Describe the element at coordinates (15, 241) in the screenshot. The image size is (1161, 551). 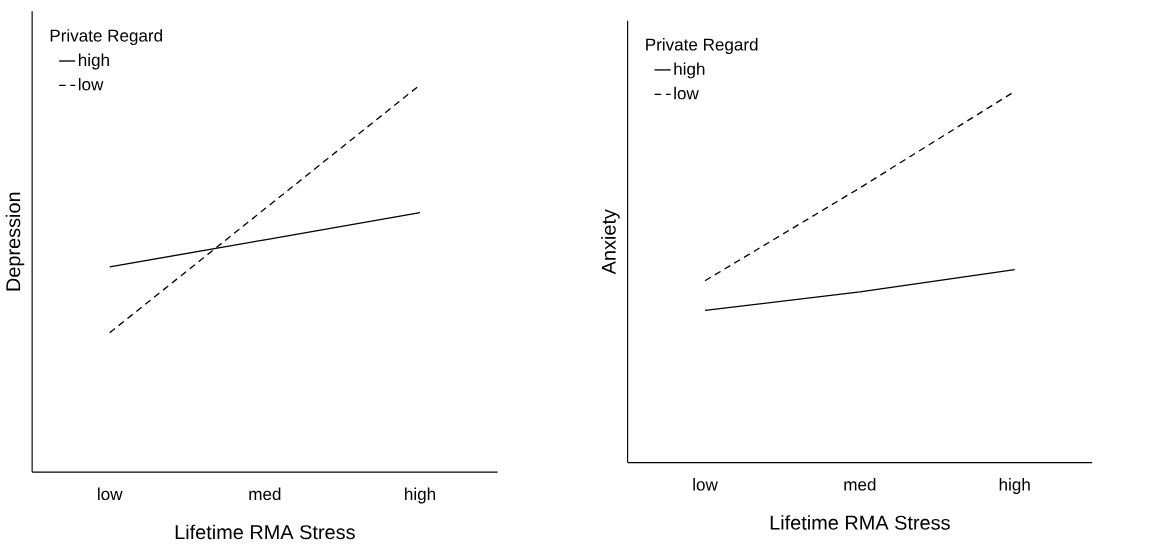
I see `y-axis-title: Depression` at that location.